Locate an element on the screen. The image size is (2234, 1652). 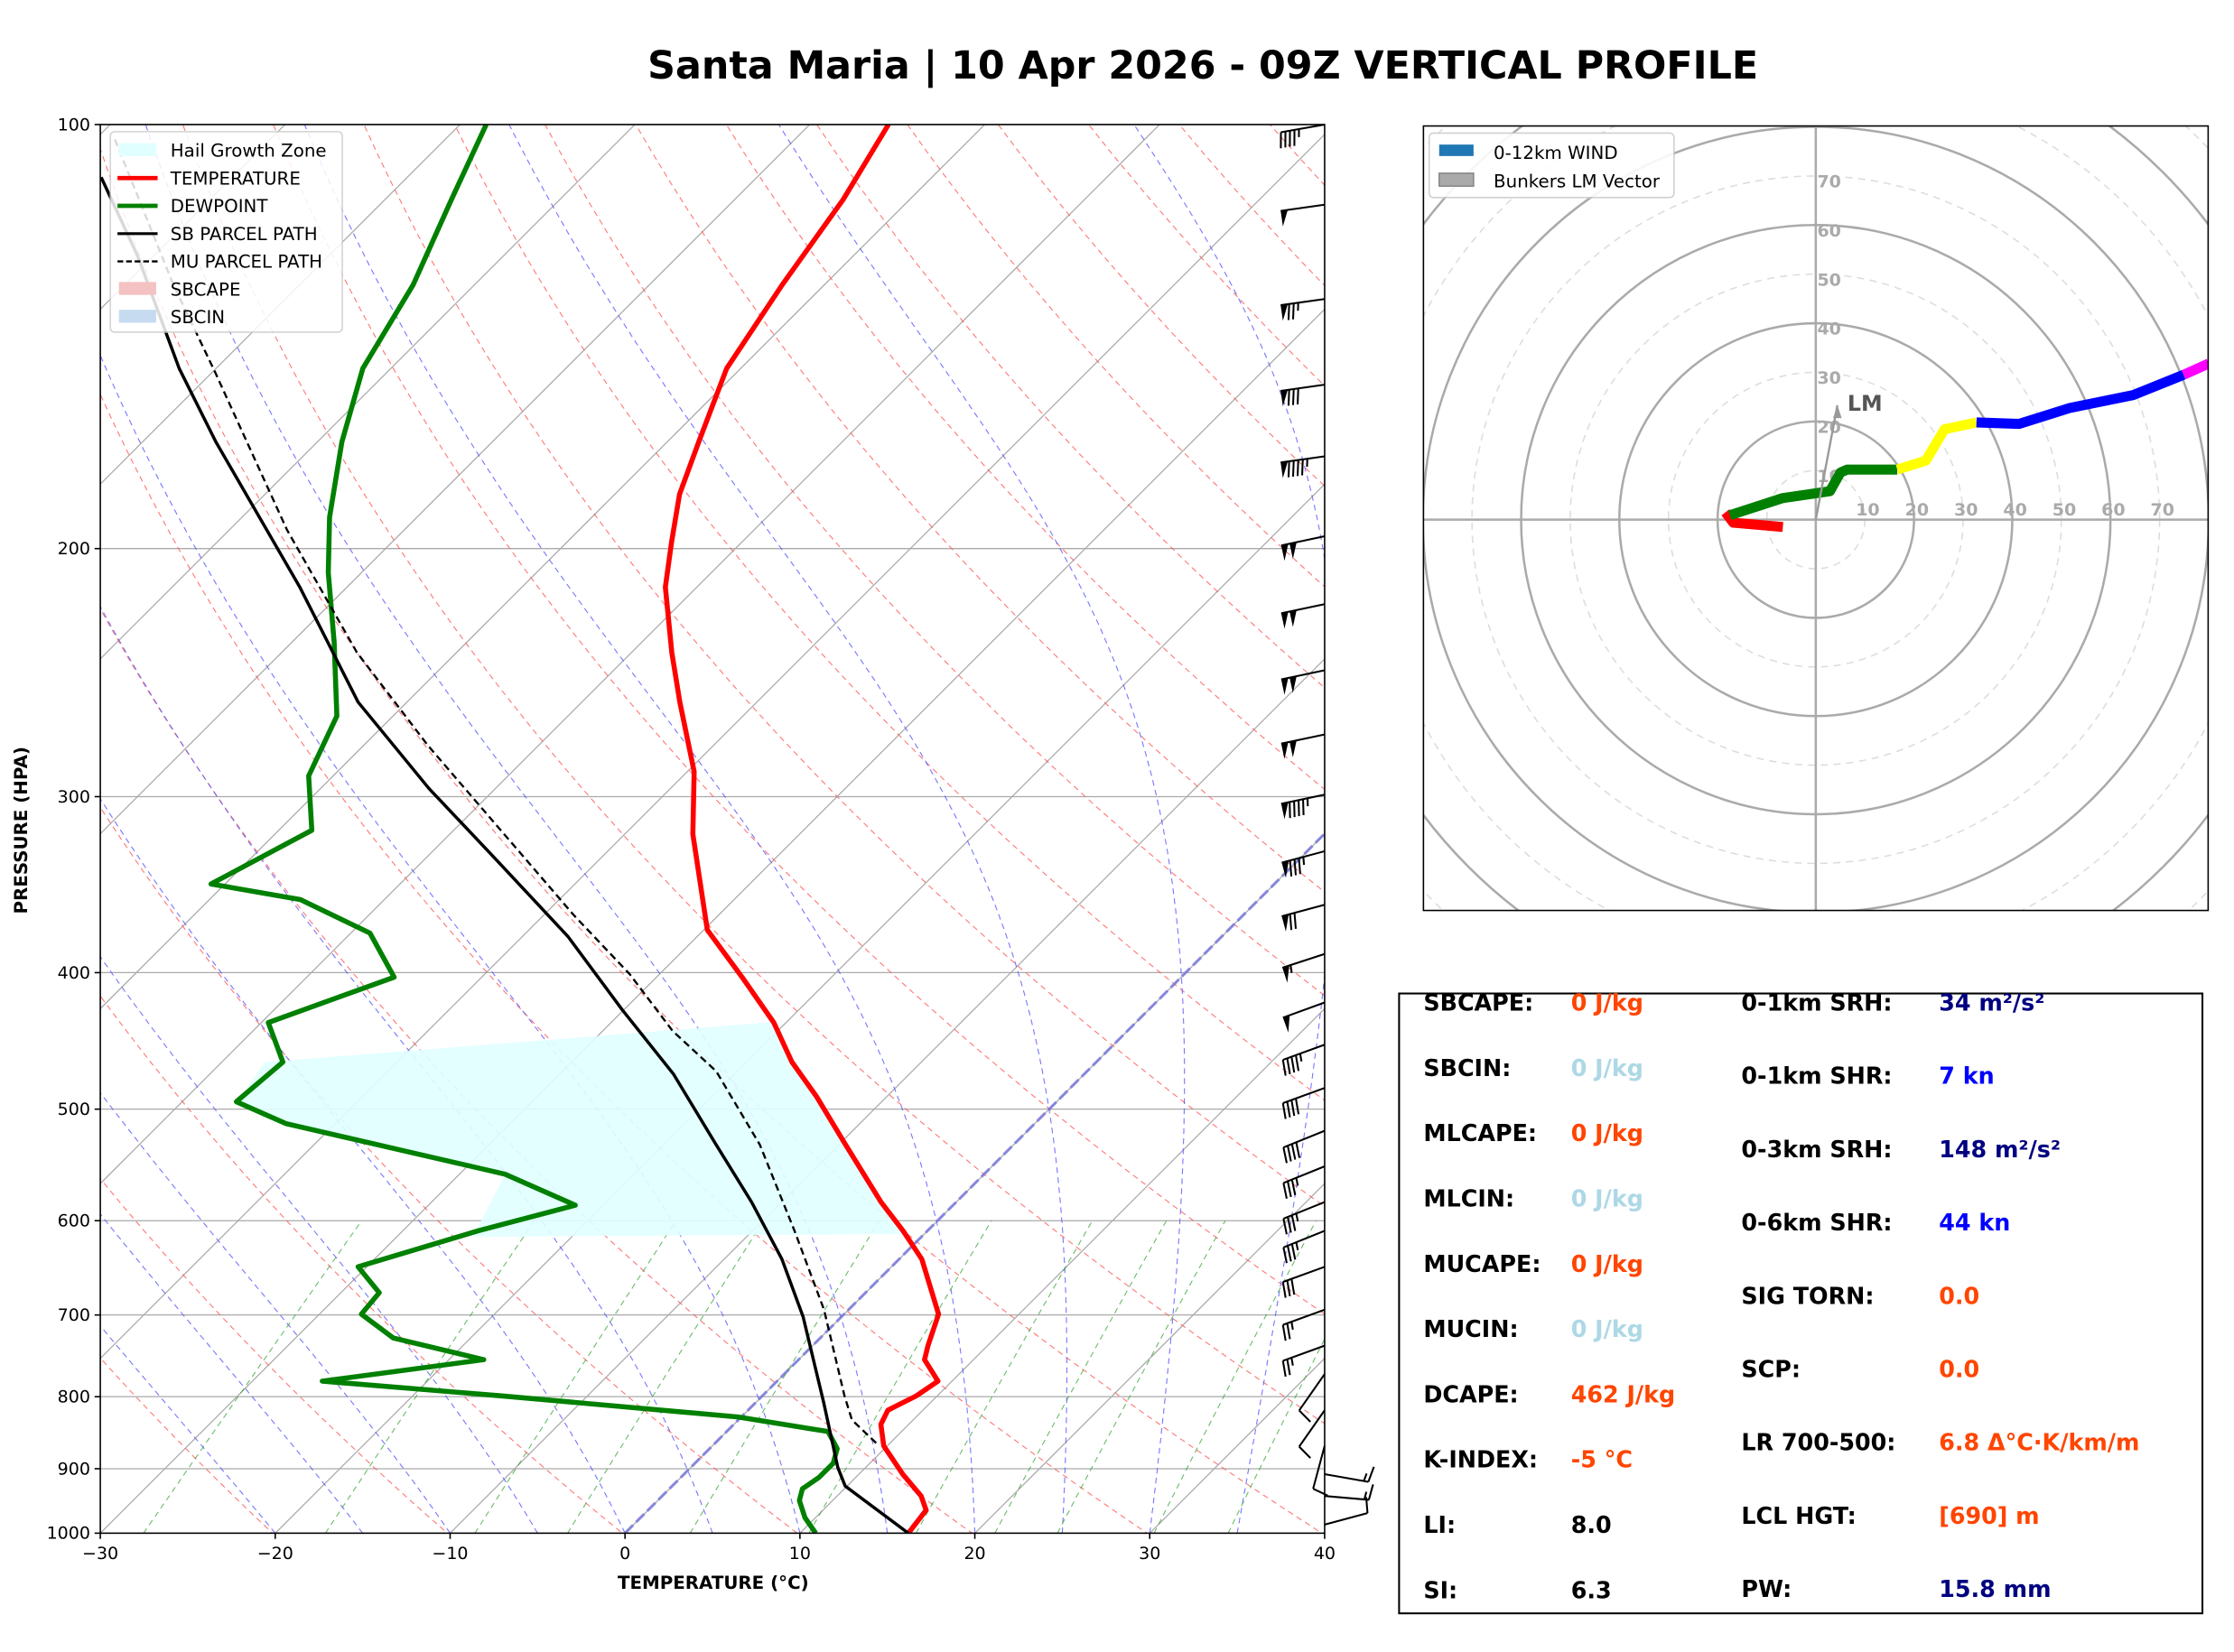
stat-label: 0-3km SRH: is located at coordinates (1816, 1149).